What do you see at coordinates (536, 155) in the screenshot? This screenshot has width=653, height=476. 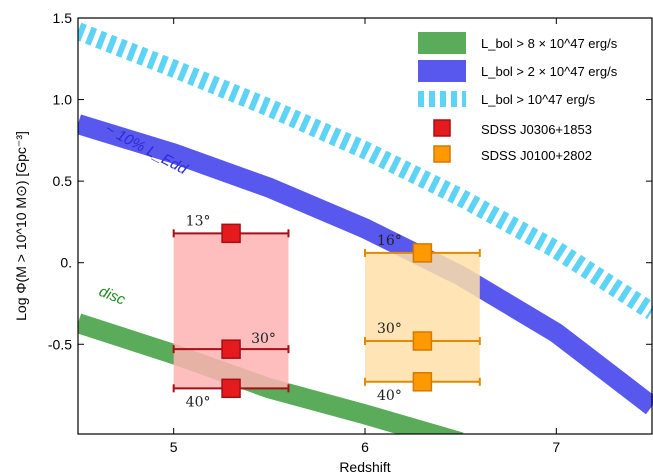 I see `legend-label-orange: SDSS J0100+2802` at bounding box center [536, 155].